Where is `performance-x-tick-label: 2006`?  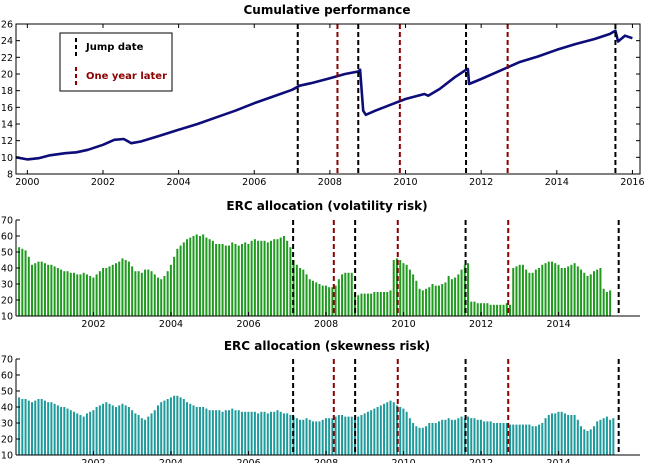
performance-x-tick-label: 2006 is located at coordinates (254, 182).